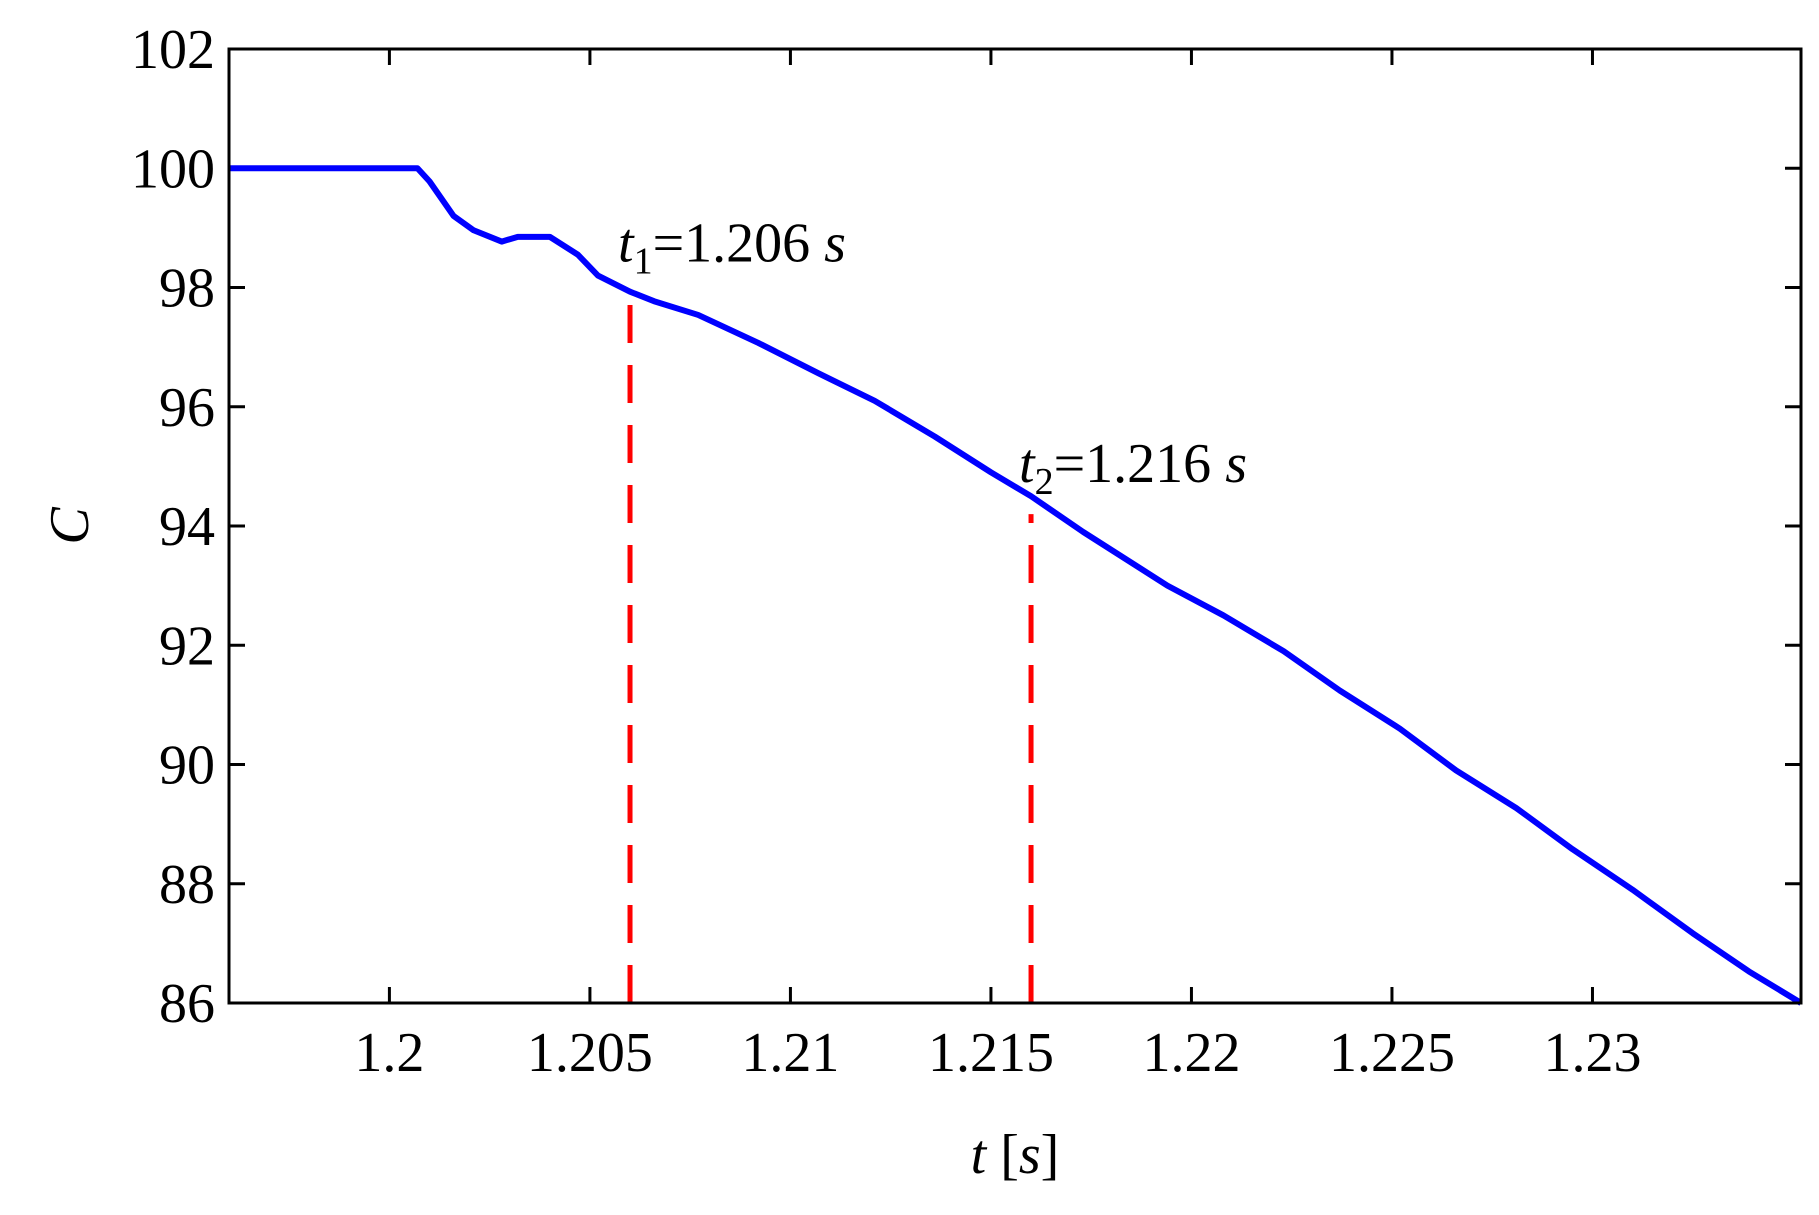 This screenshot has width=1819, height=1215. What do you see at coordinates (1191, 1053) in the screenshot?
I see `x-tick-label: 1.22` at bounding box center [1191, 1053].